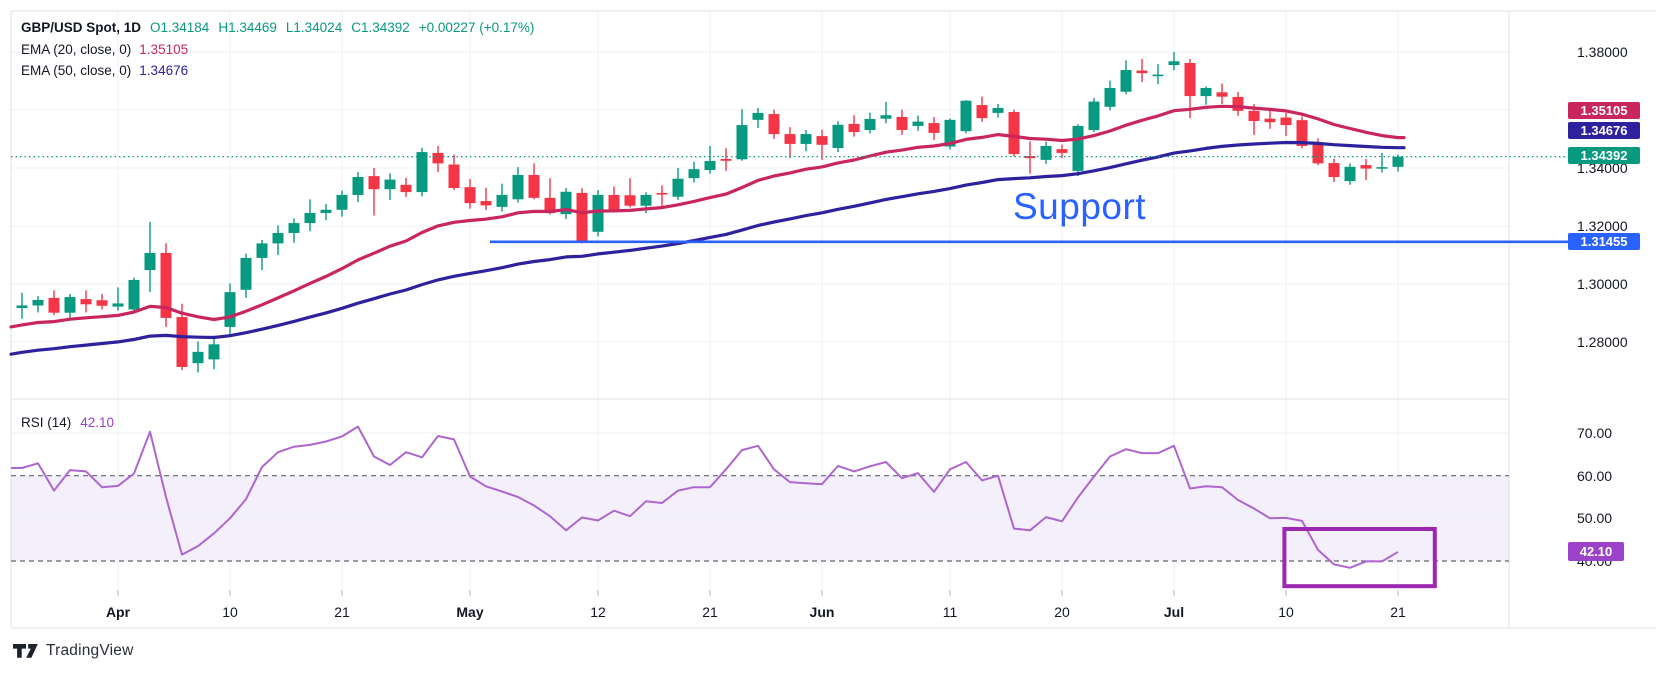 The width and height of the screenshot is (1656, 675). Describe the element at coordinates (1080, 206) in the screenshot. I see `support-drawing-label: Support` at that location.